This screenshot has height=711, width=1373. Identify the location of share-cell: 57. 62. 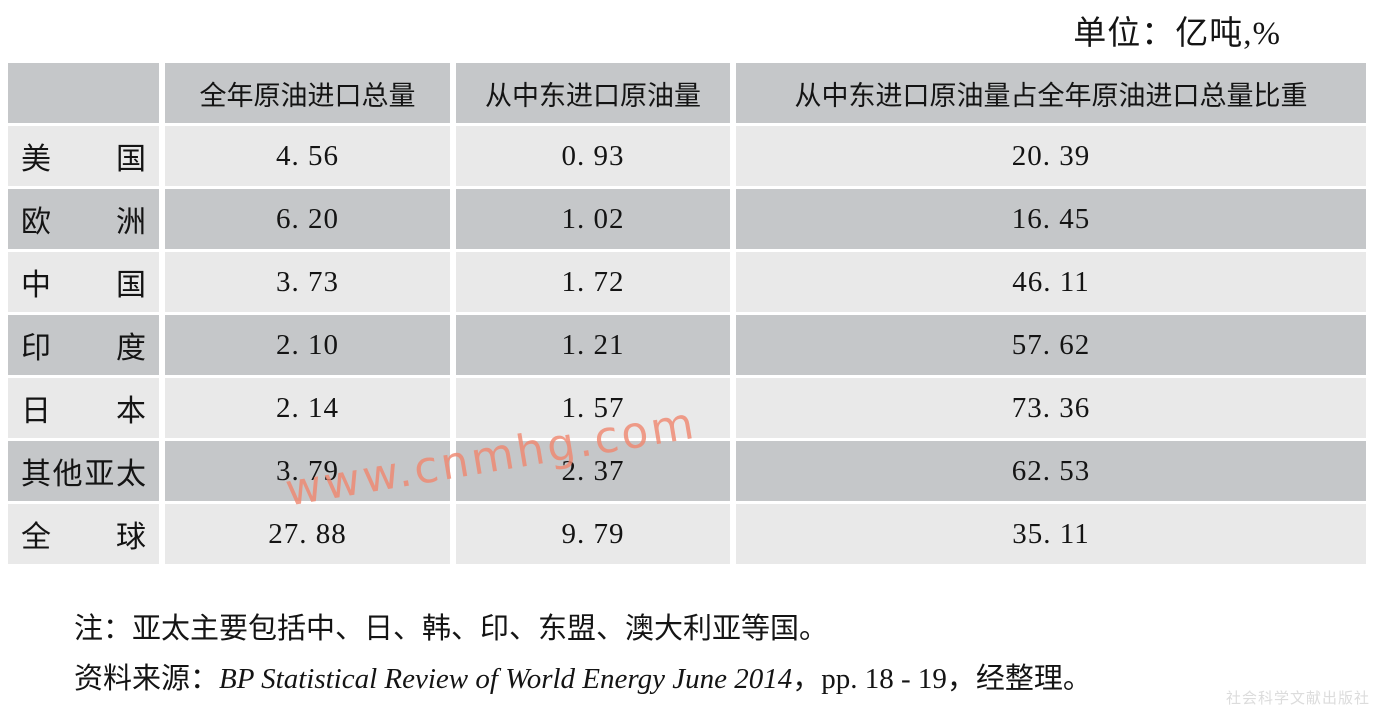
(1051, 345).